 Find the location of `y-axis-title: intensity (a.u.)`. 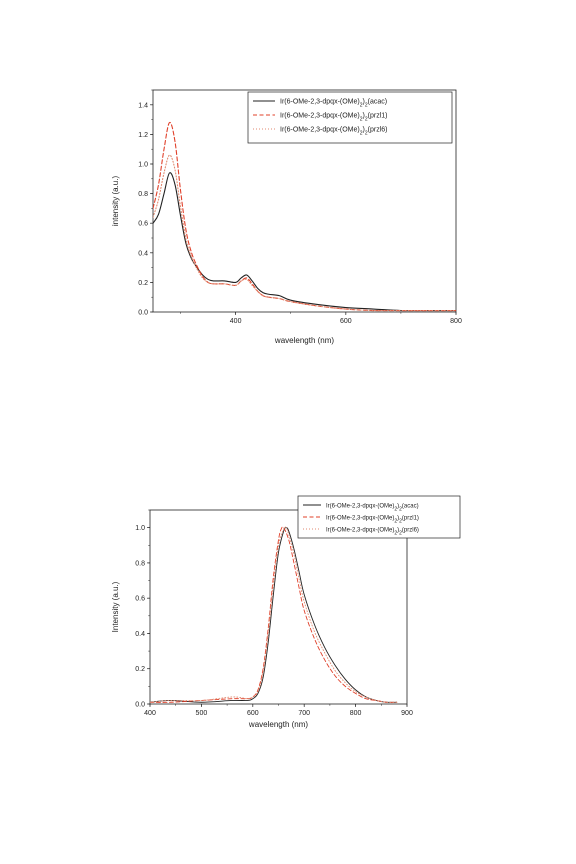

y-axis-title: intensity (a.u.) is located at coordinates (115, 201).